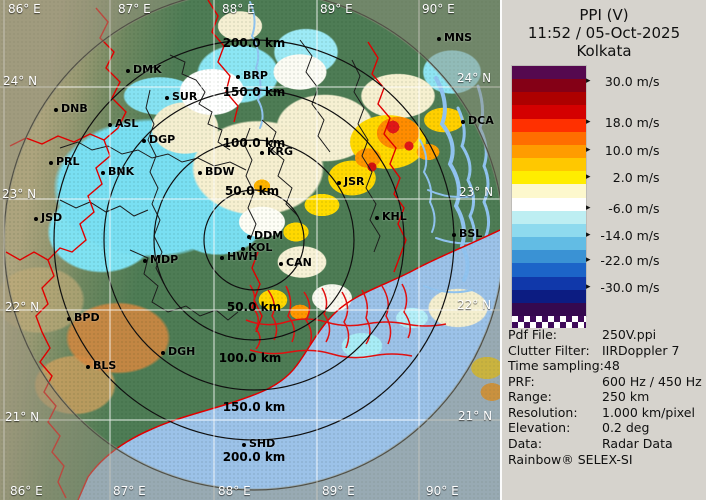 This screenshot has width=706, height=500. I want to click on software-branding: Rainbow® SELEX-SI, so click(570, 459).